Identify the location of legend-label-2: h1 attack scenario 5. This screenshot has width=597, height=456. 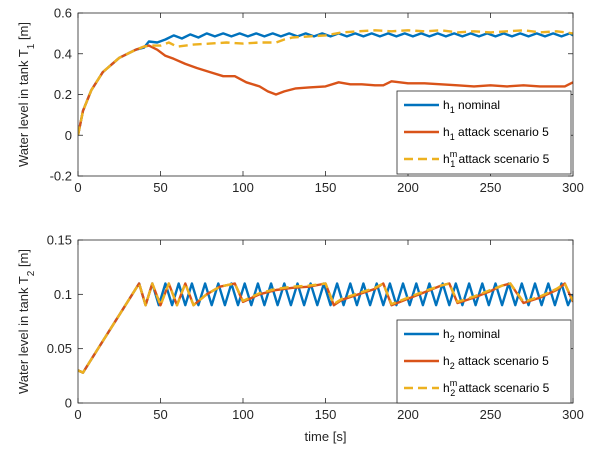
(496, 133).